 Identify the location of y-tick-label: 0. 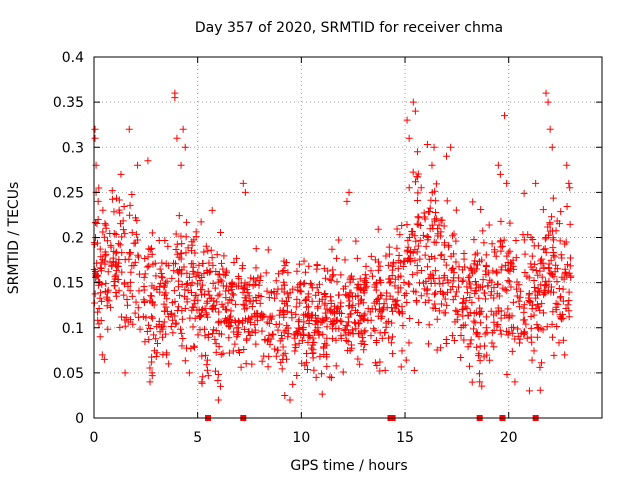
(79, 419).